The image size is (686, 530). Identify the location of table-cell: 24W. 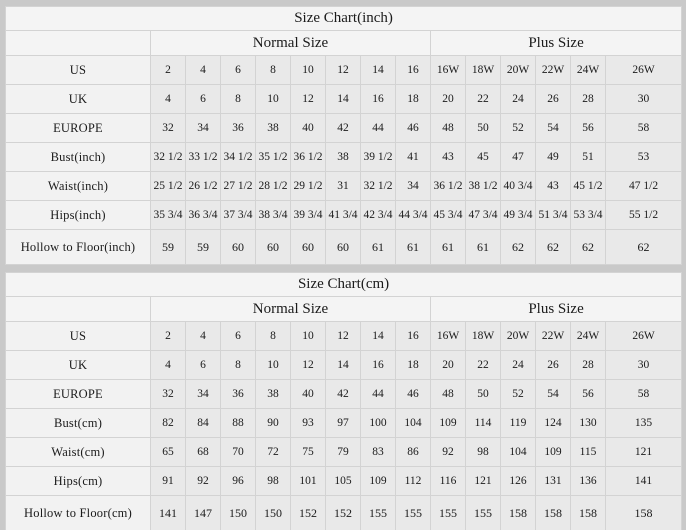
(588, 70).